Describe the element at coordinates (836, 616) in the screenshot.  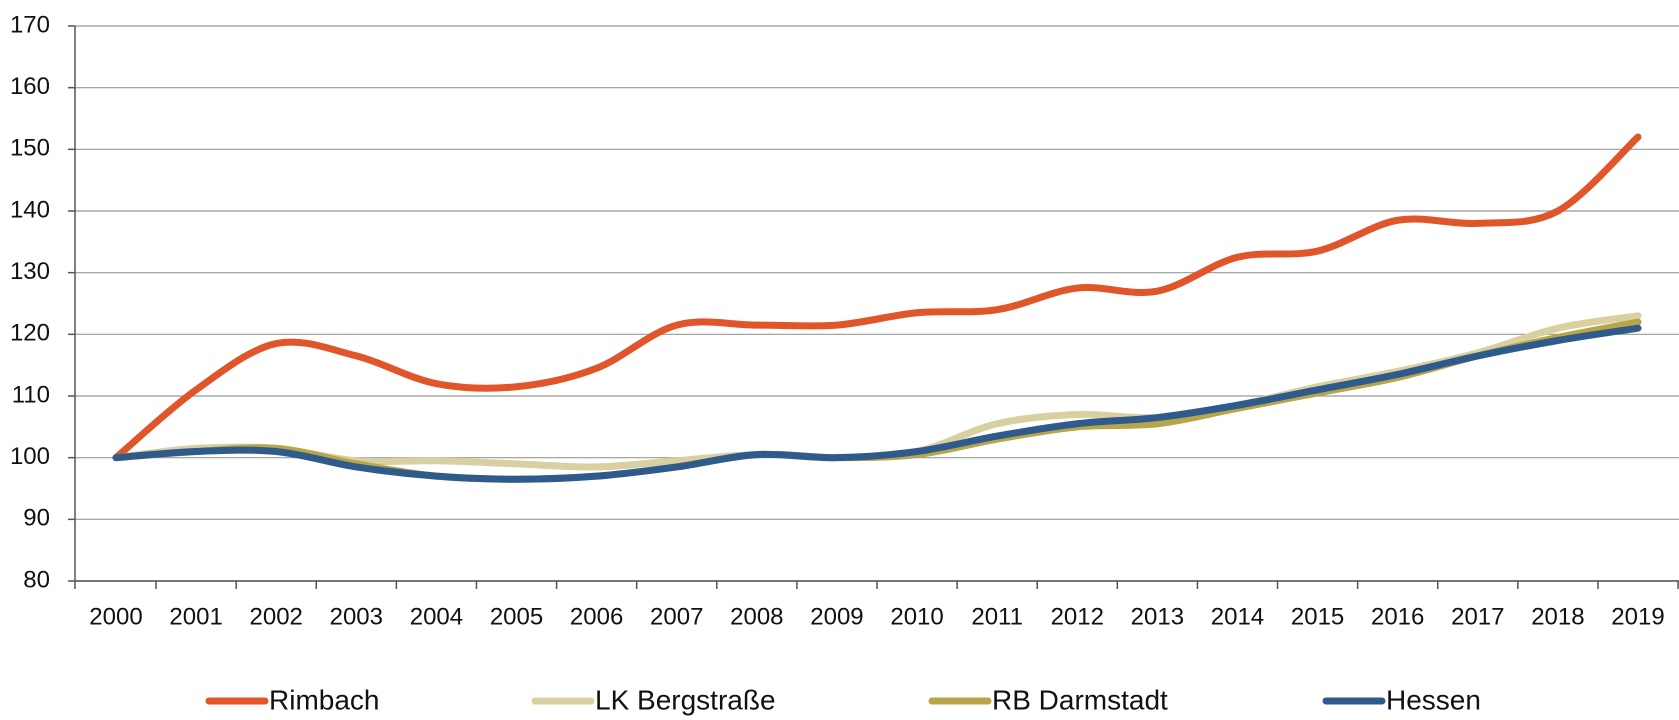
I see `x-tick-label: 2009` at that location.